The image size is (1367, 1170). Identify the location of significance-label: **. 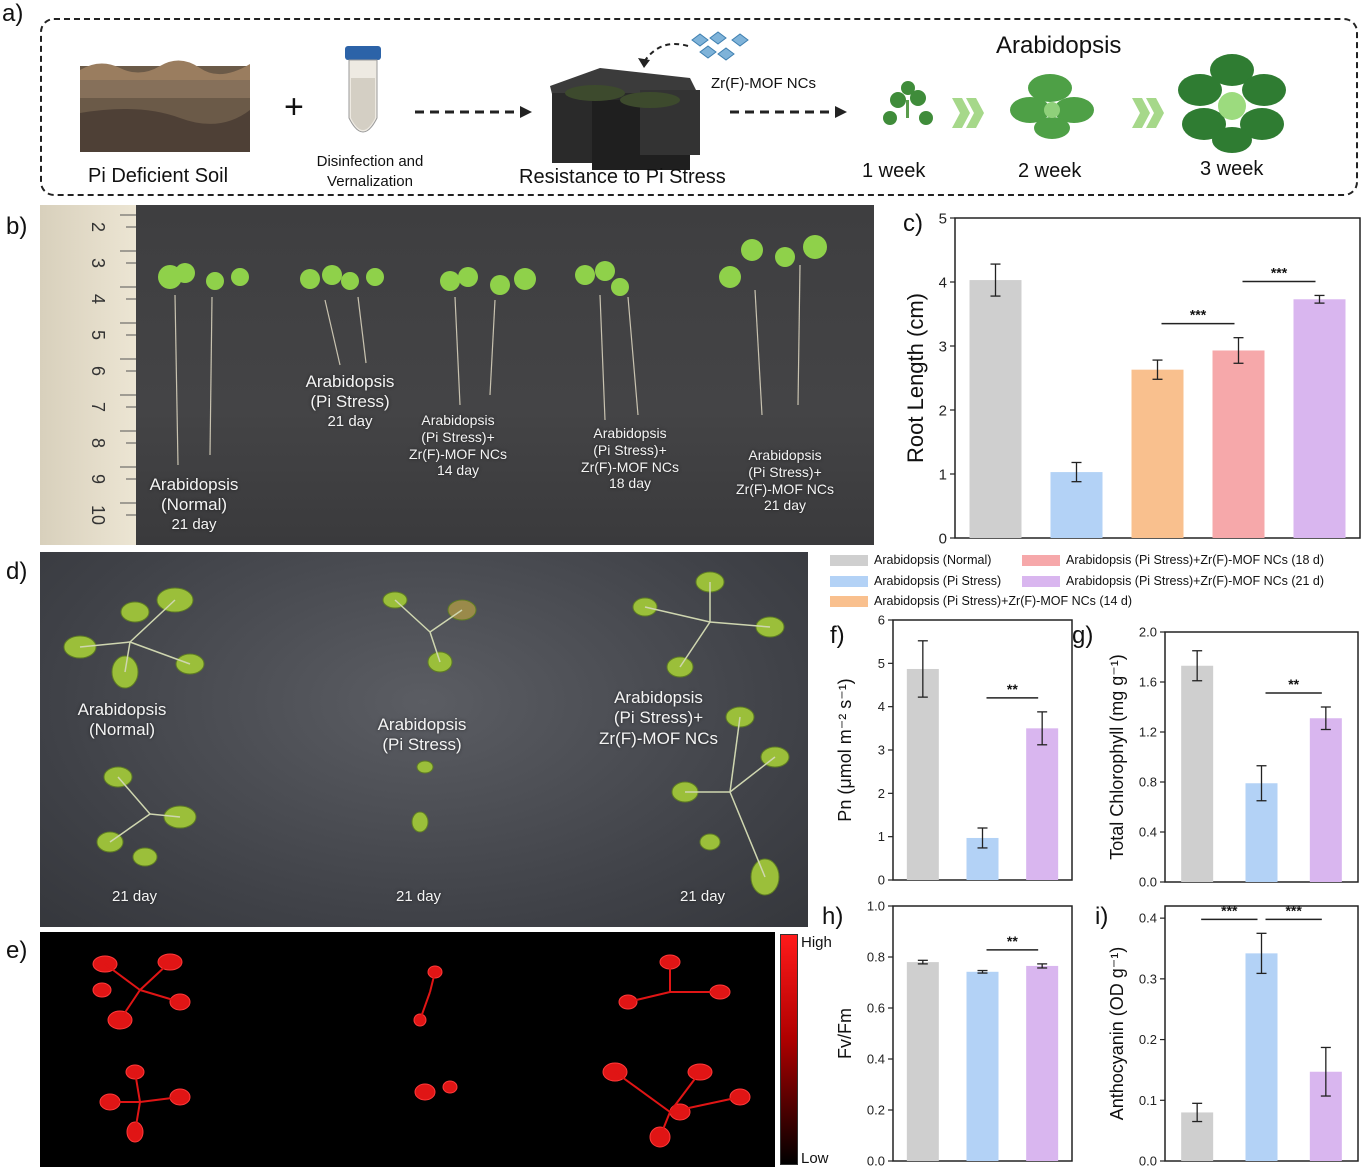
(1012, 941).